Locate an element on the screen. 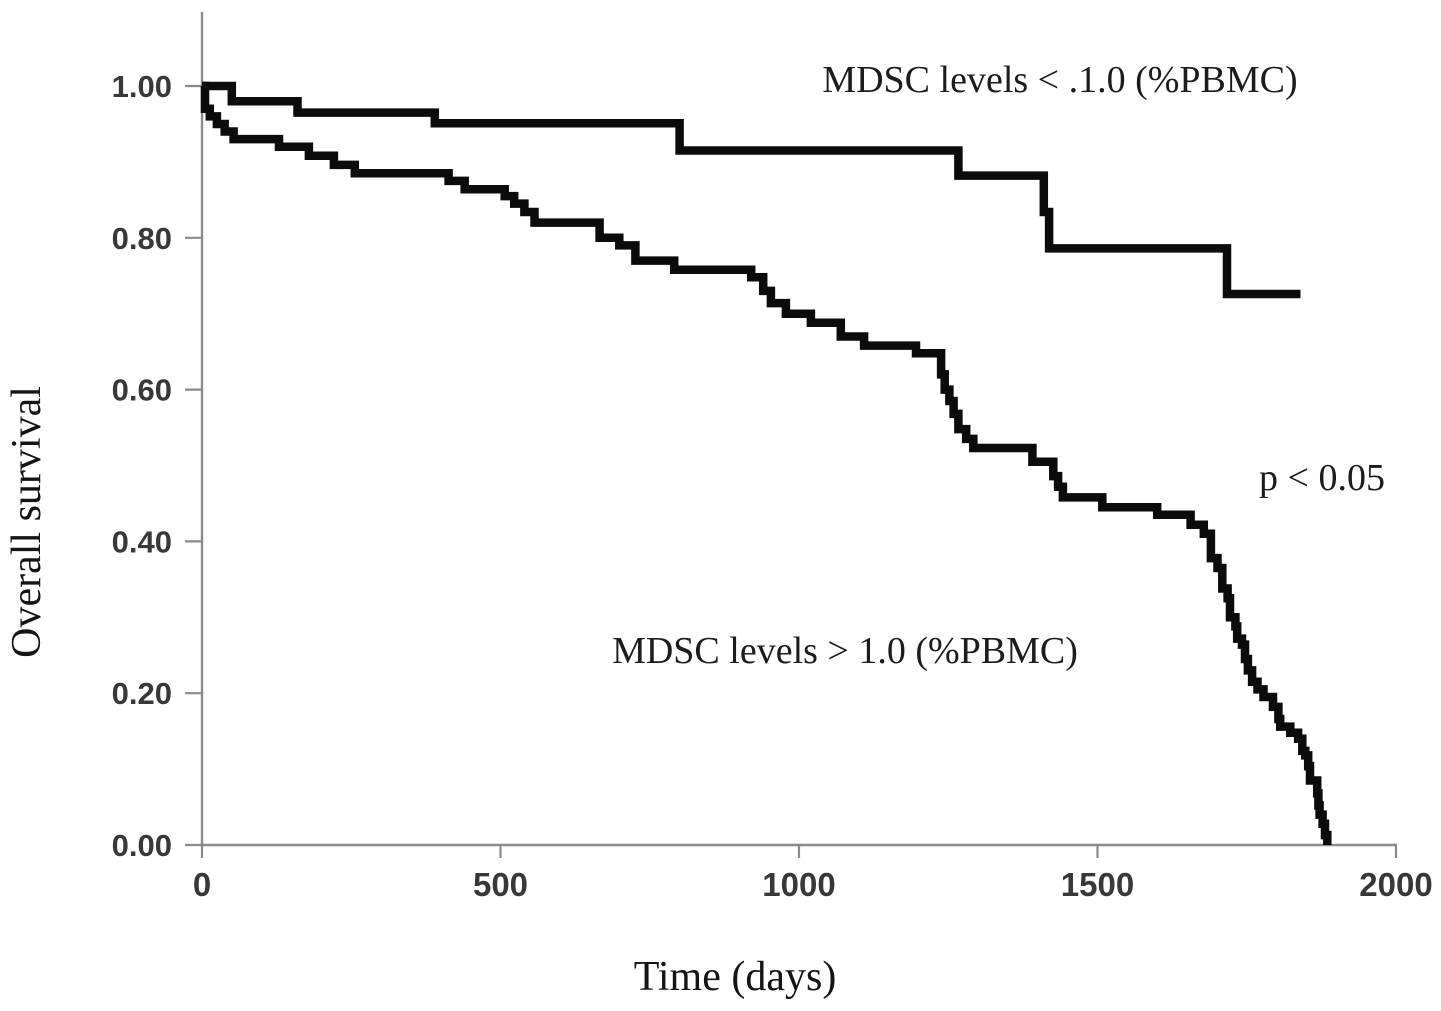 Image resolution: width=1441 pixels, height=1011 pixels. x-ticks: 0 500 1000 1500 2000 is located at coordinates (813, 874).